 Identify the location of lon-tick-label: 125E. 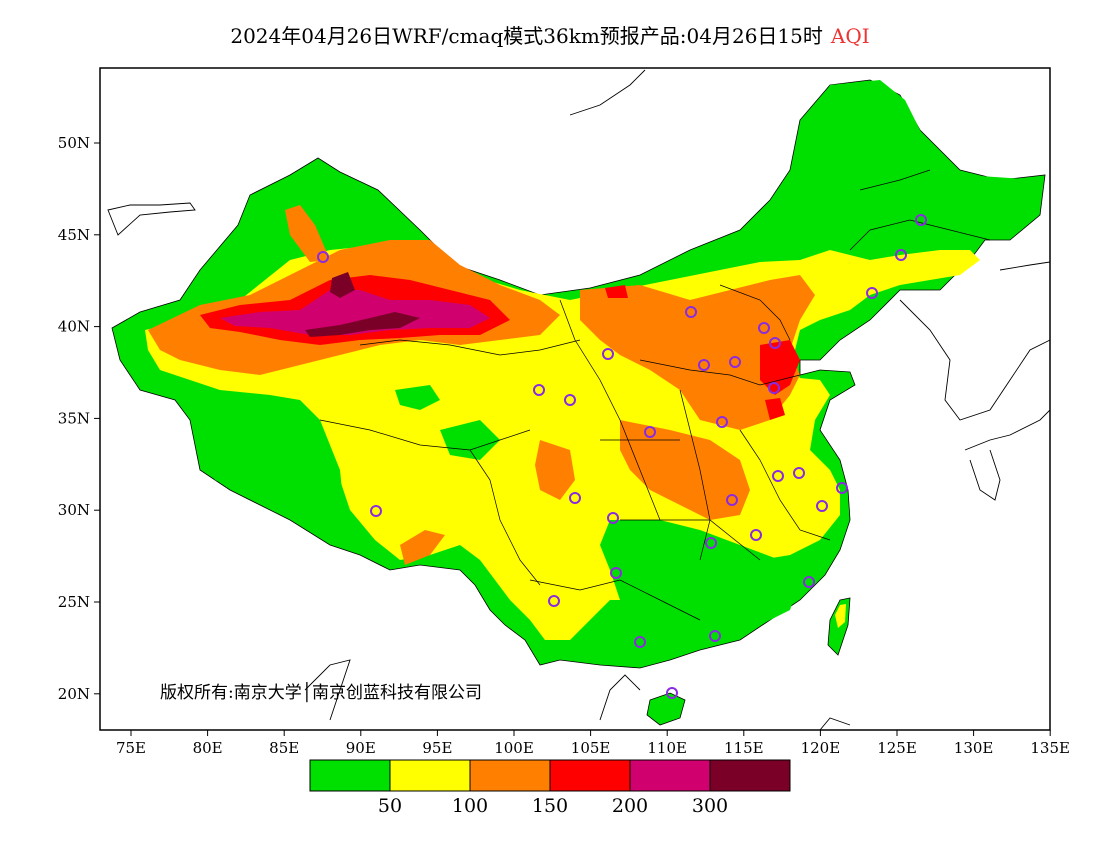
(897, 748).